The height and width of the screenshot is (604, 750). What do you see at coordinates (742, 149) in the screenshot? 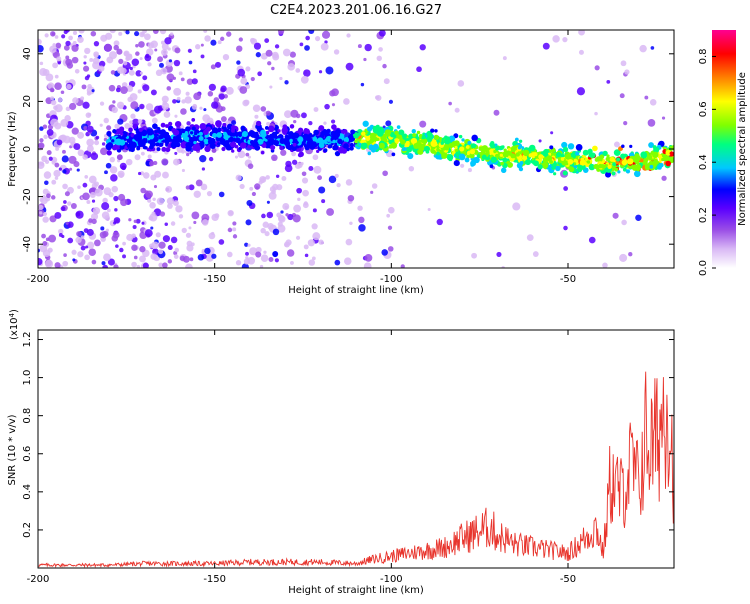
I see `colorbar-label: Normalized spectral amplitude` at bounding box center [742, 149].